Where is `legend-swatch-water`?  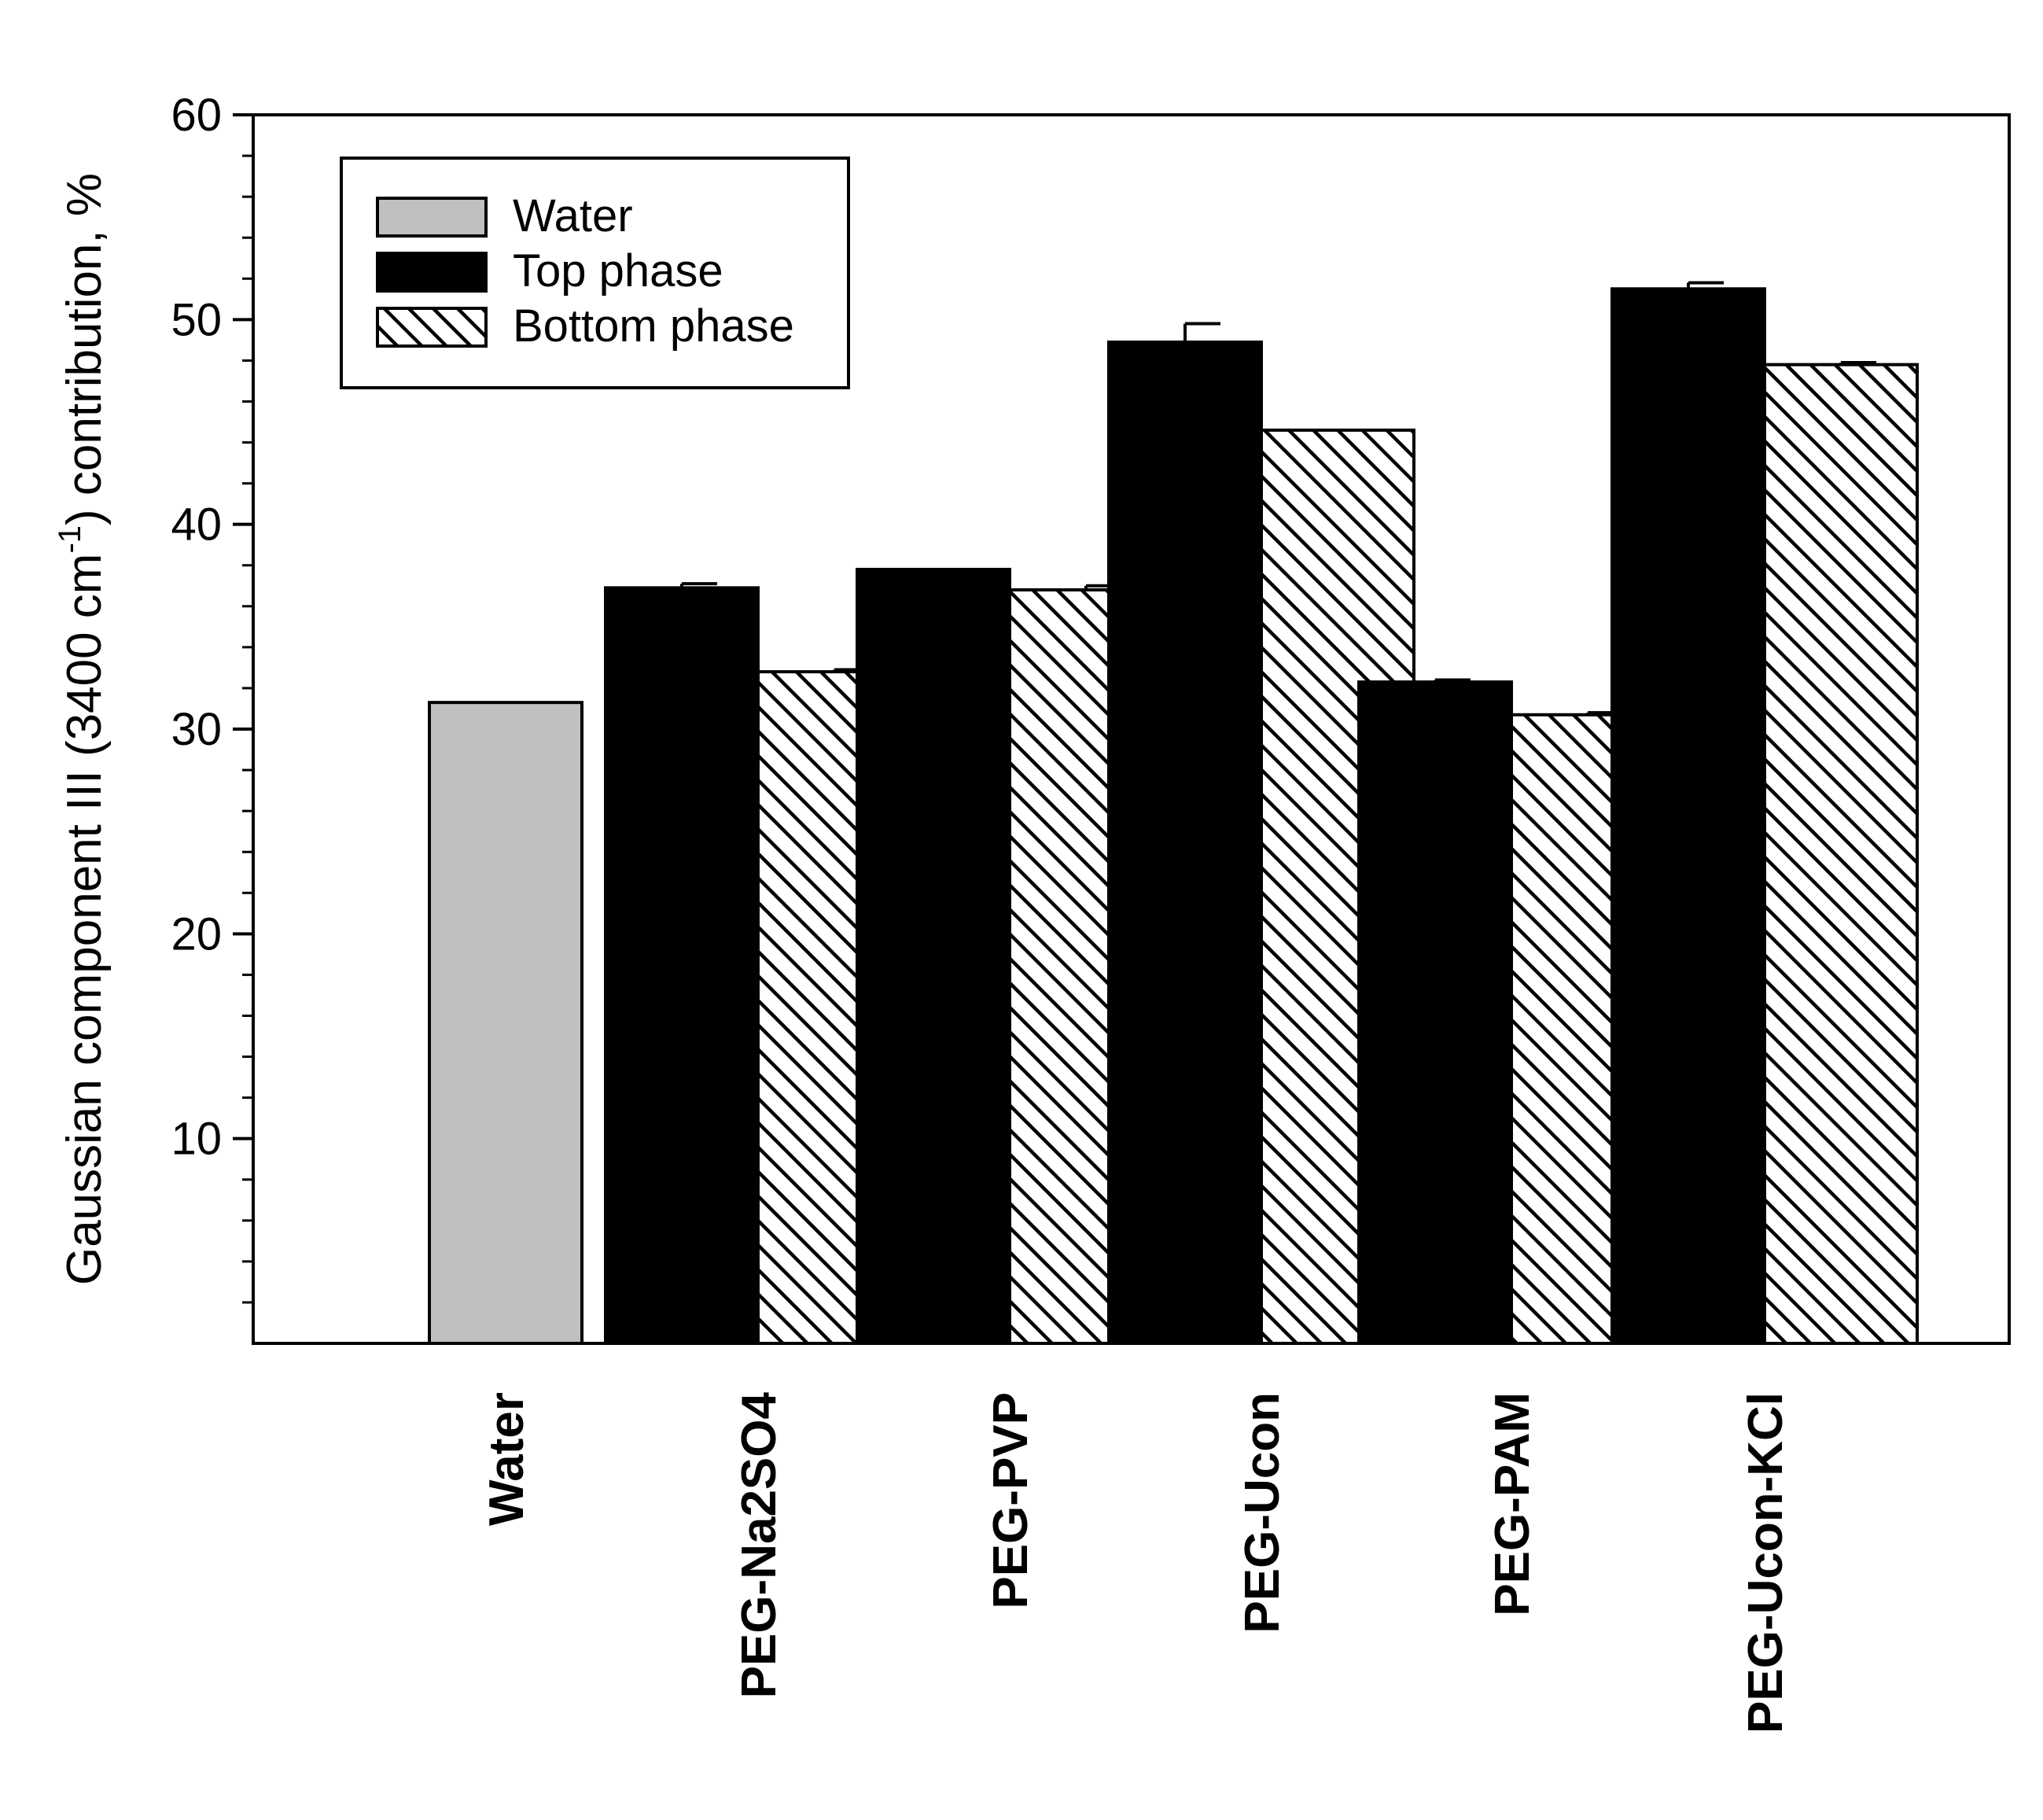 legend-swatch-water is located at coordinates (432, 217).